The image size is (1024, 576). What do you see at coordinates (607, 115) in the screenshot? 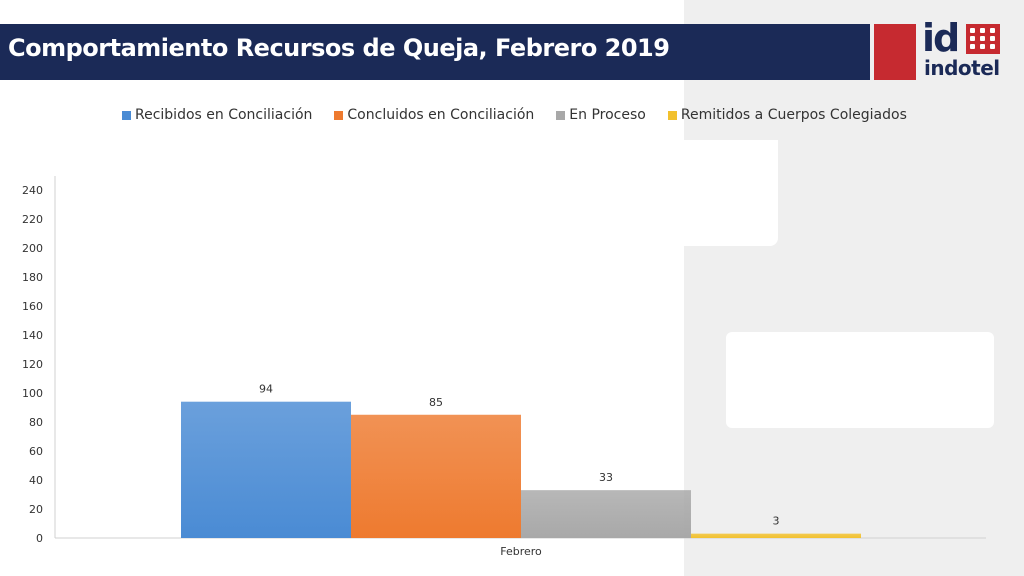
I see `legend-label: En Proceso` at bounding box center [607, 115].